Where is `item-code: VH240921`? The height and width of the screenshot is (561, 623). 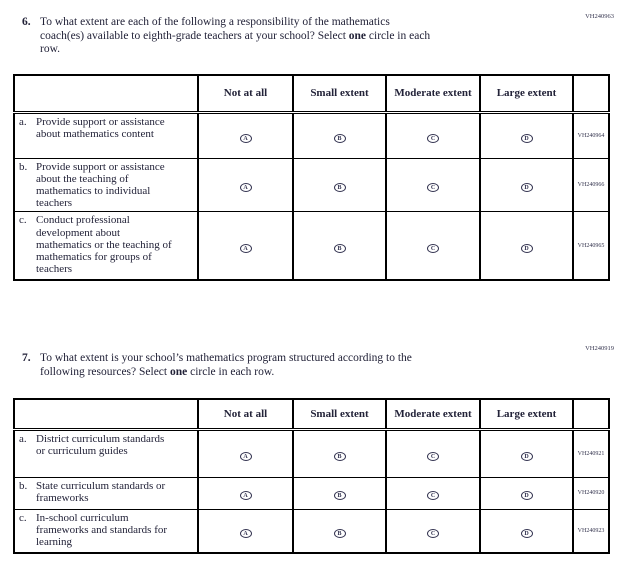
item-code: VH240921 is located at coordinates (591, 453).